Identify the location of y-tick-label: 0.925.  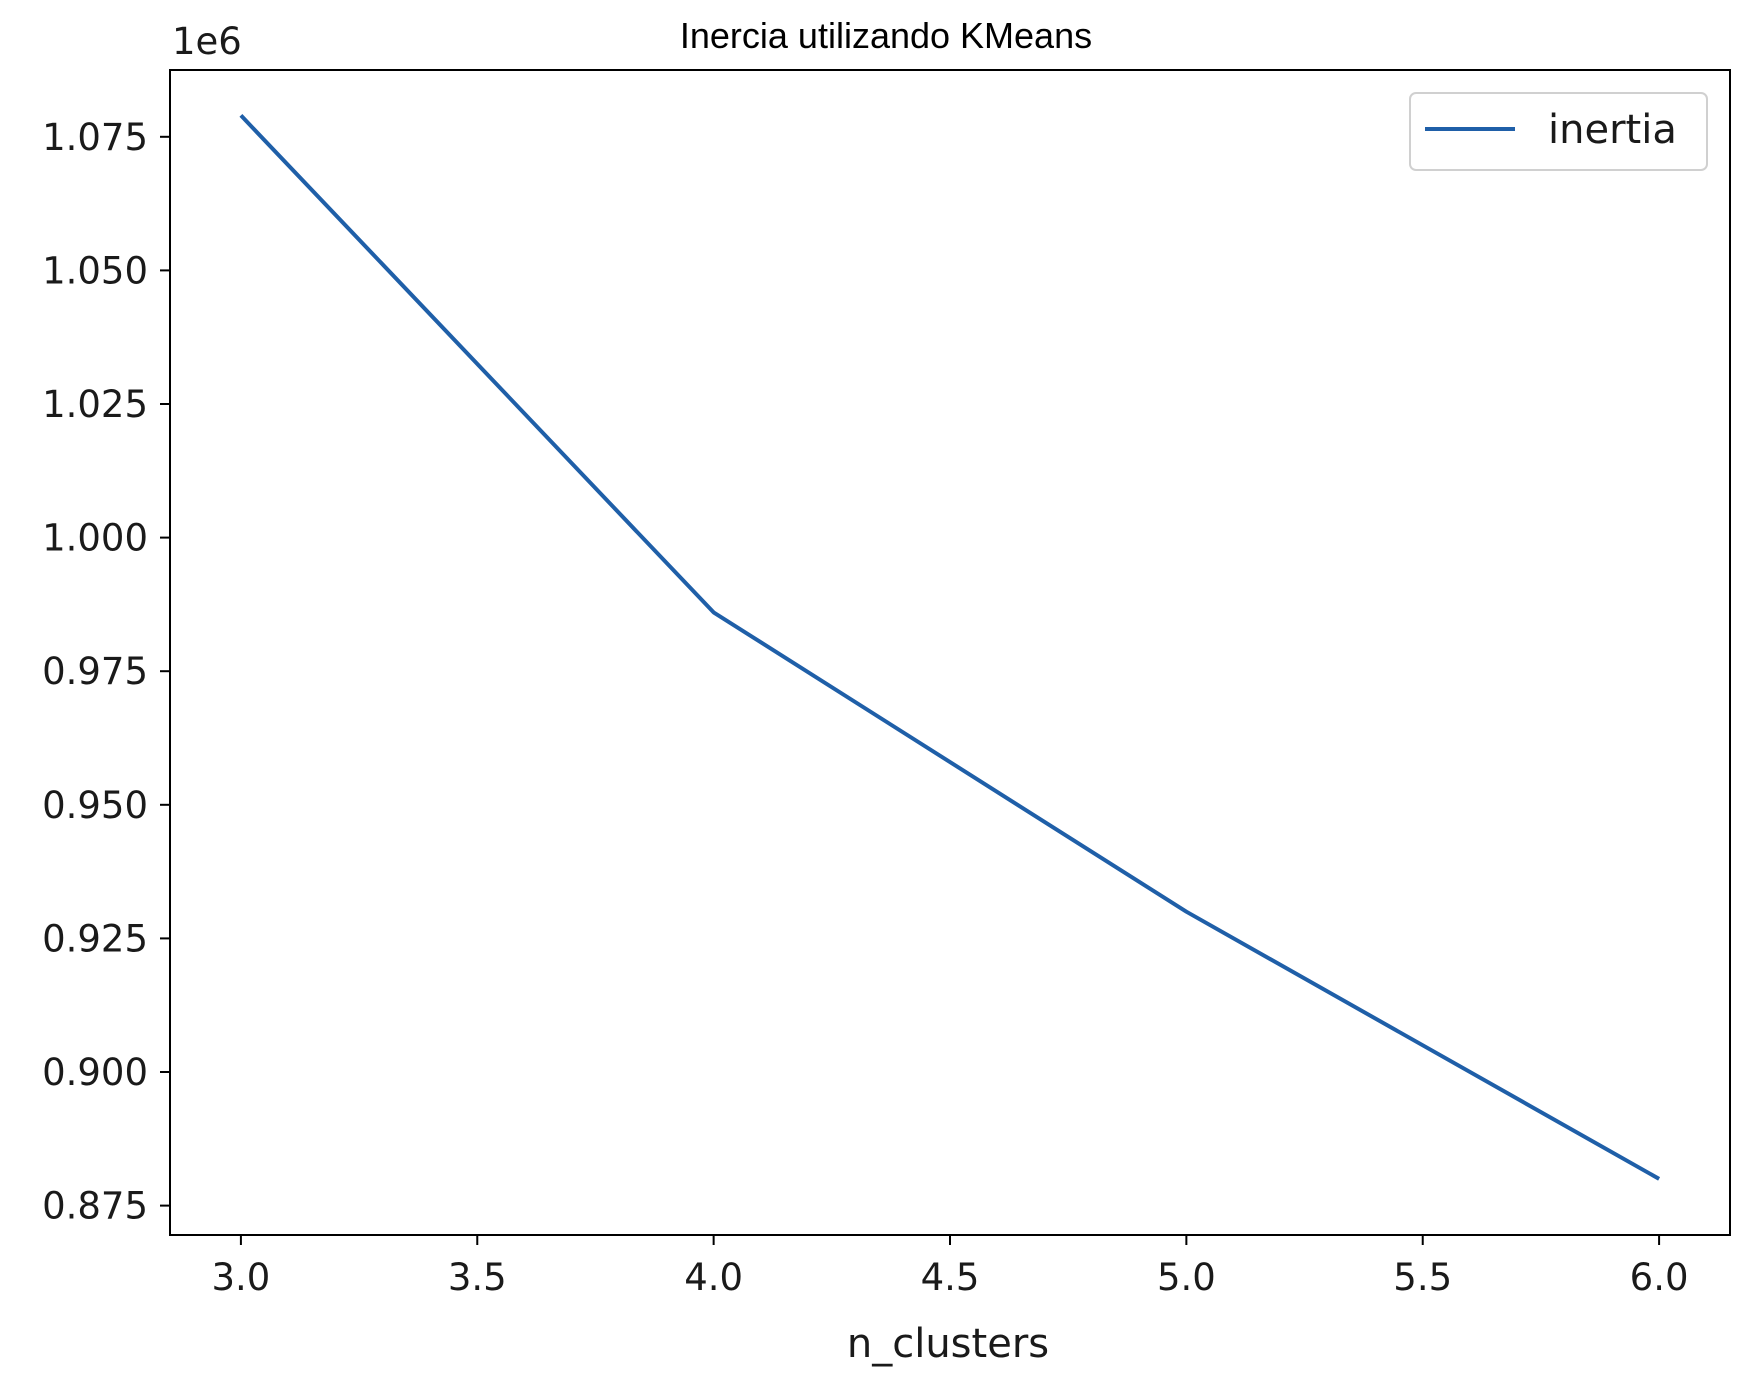
(95, 938).